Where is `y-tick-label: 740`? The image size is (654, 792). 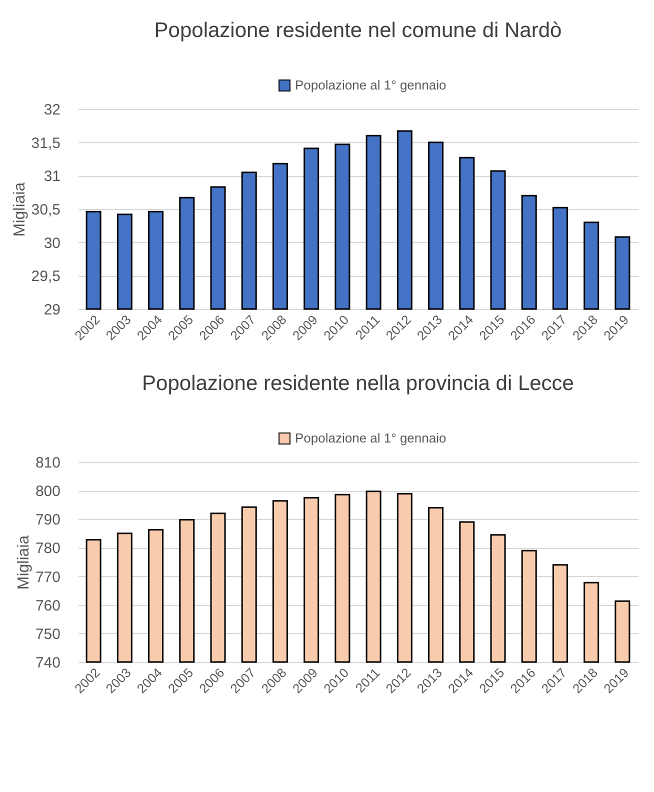 y-tick-label: 740 is located at coordinates (47, 663).